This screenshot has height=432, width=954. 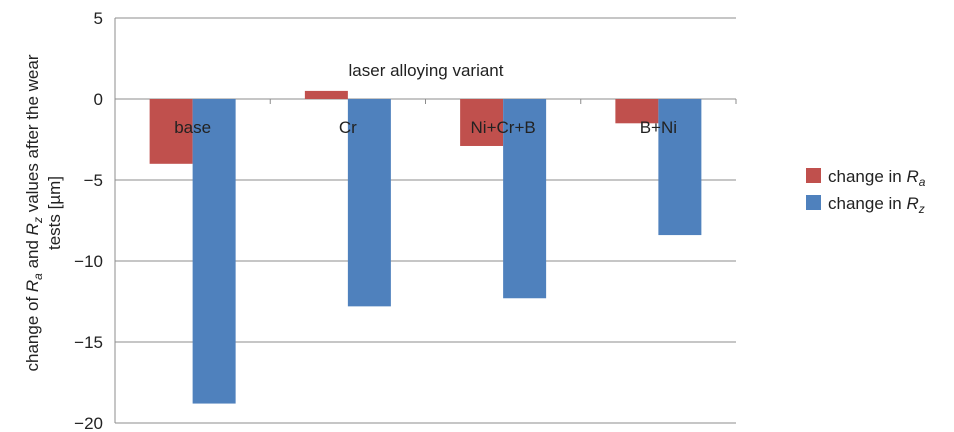 What do you see at coordinates (171, 131) in the screenshot?
I see `bar-ra-base` at bounding box center [171, 131].